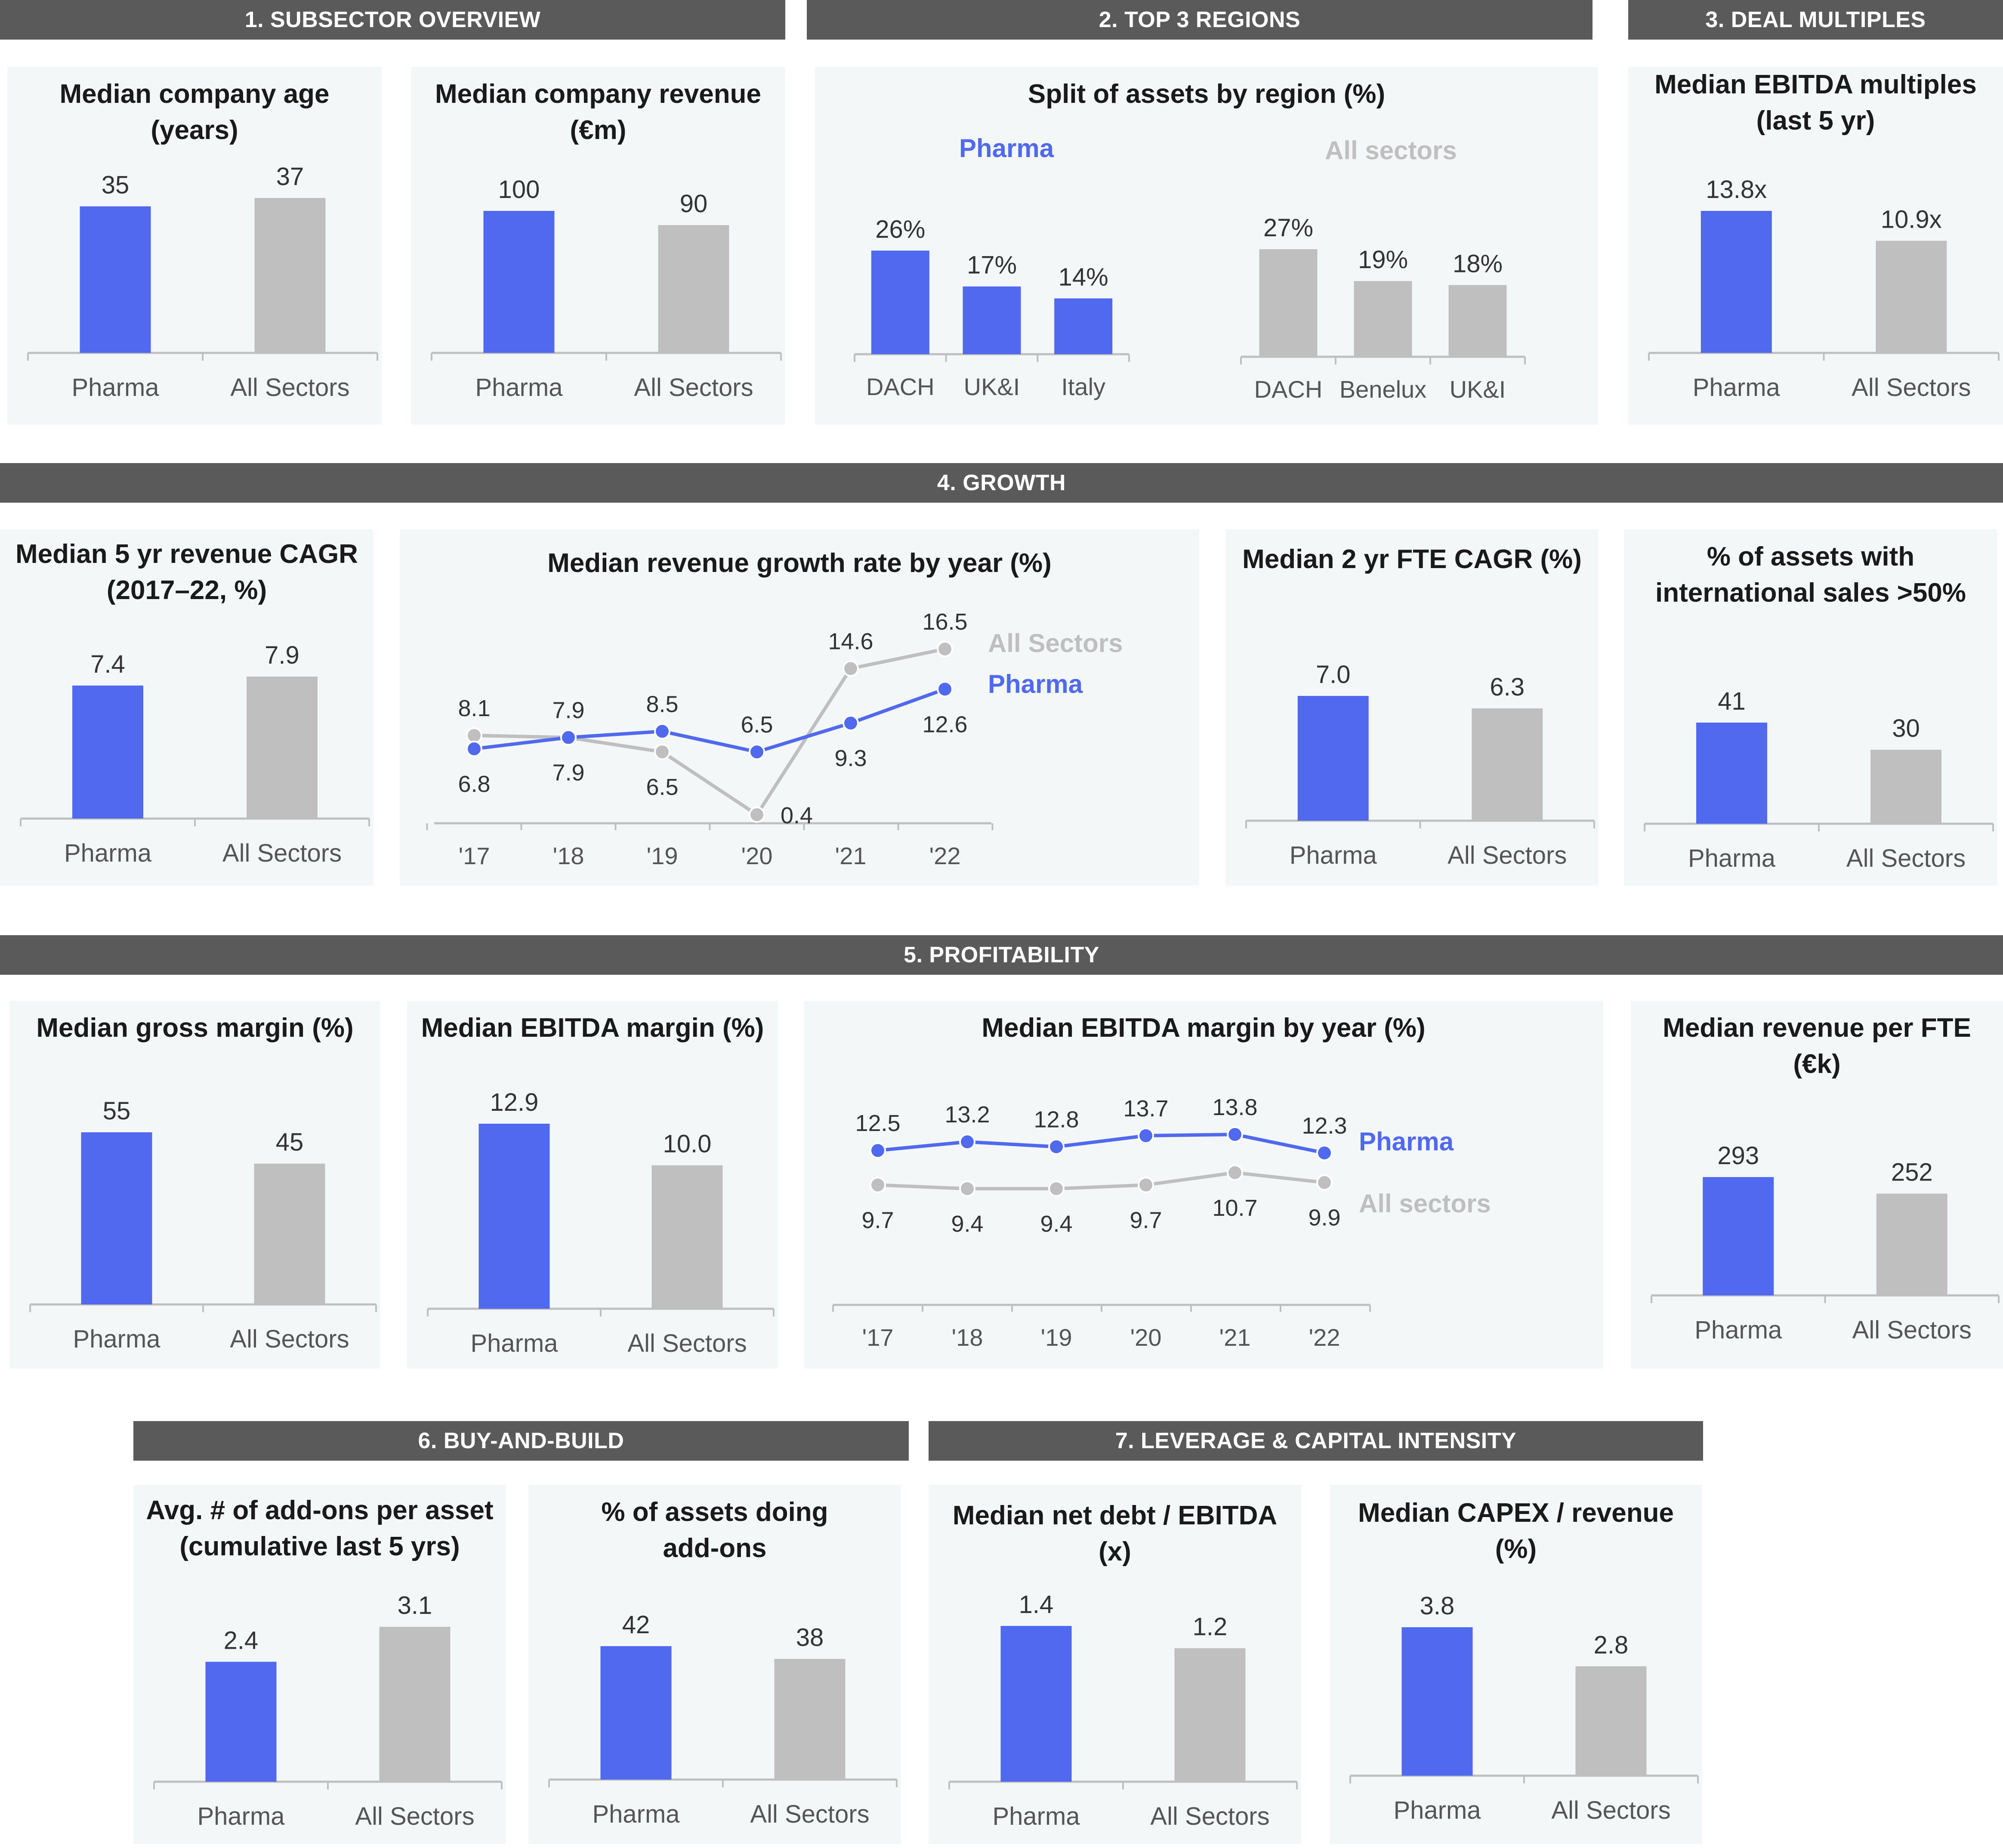 This screenshot has width=2003, height=1848. Describe the element at coordinates (967, 1115) in the screenshot. I see `data-label: 13.2` at that location.